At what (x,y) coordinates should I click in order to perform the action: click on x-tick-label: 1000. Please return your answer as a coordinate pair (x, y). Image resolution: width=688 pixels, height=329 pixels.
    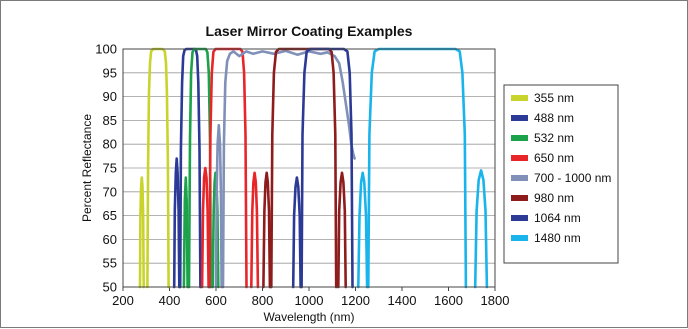
    Looking at the image, I should click on (309, 300).